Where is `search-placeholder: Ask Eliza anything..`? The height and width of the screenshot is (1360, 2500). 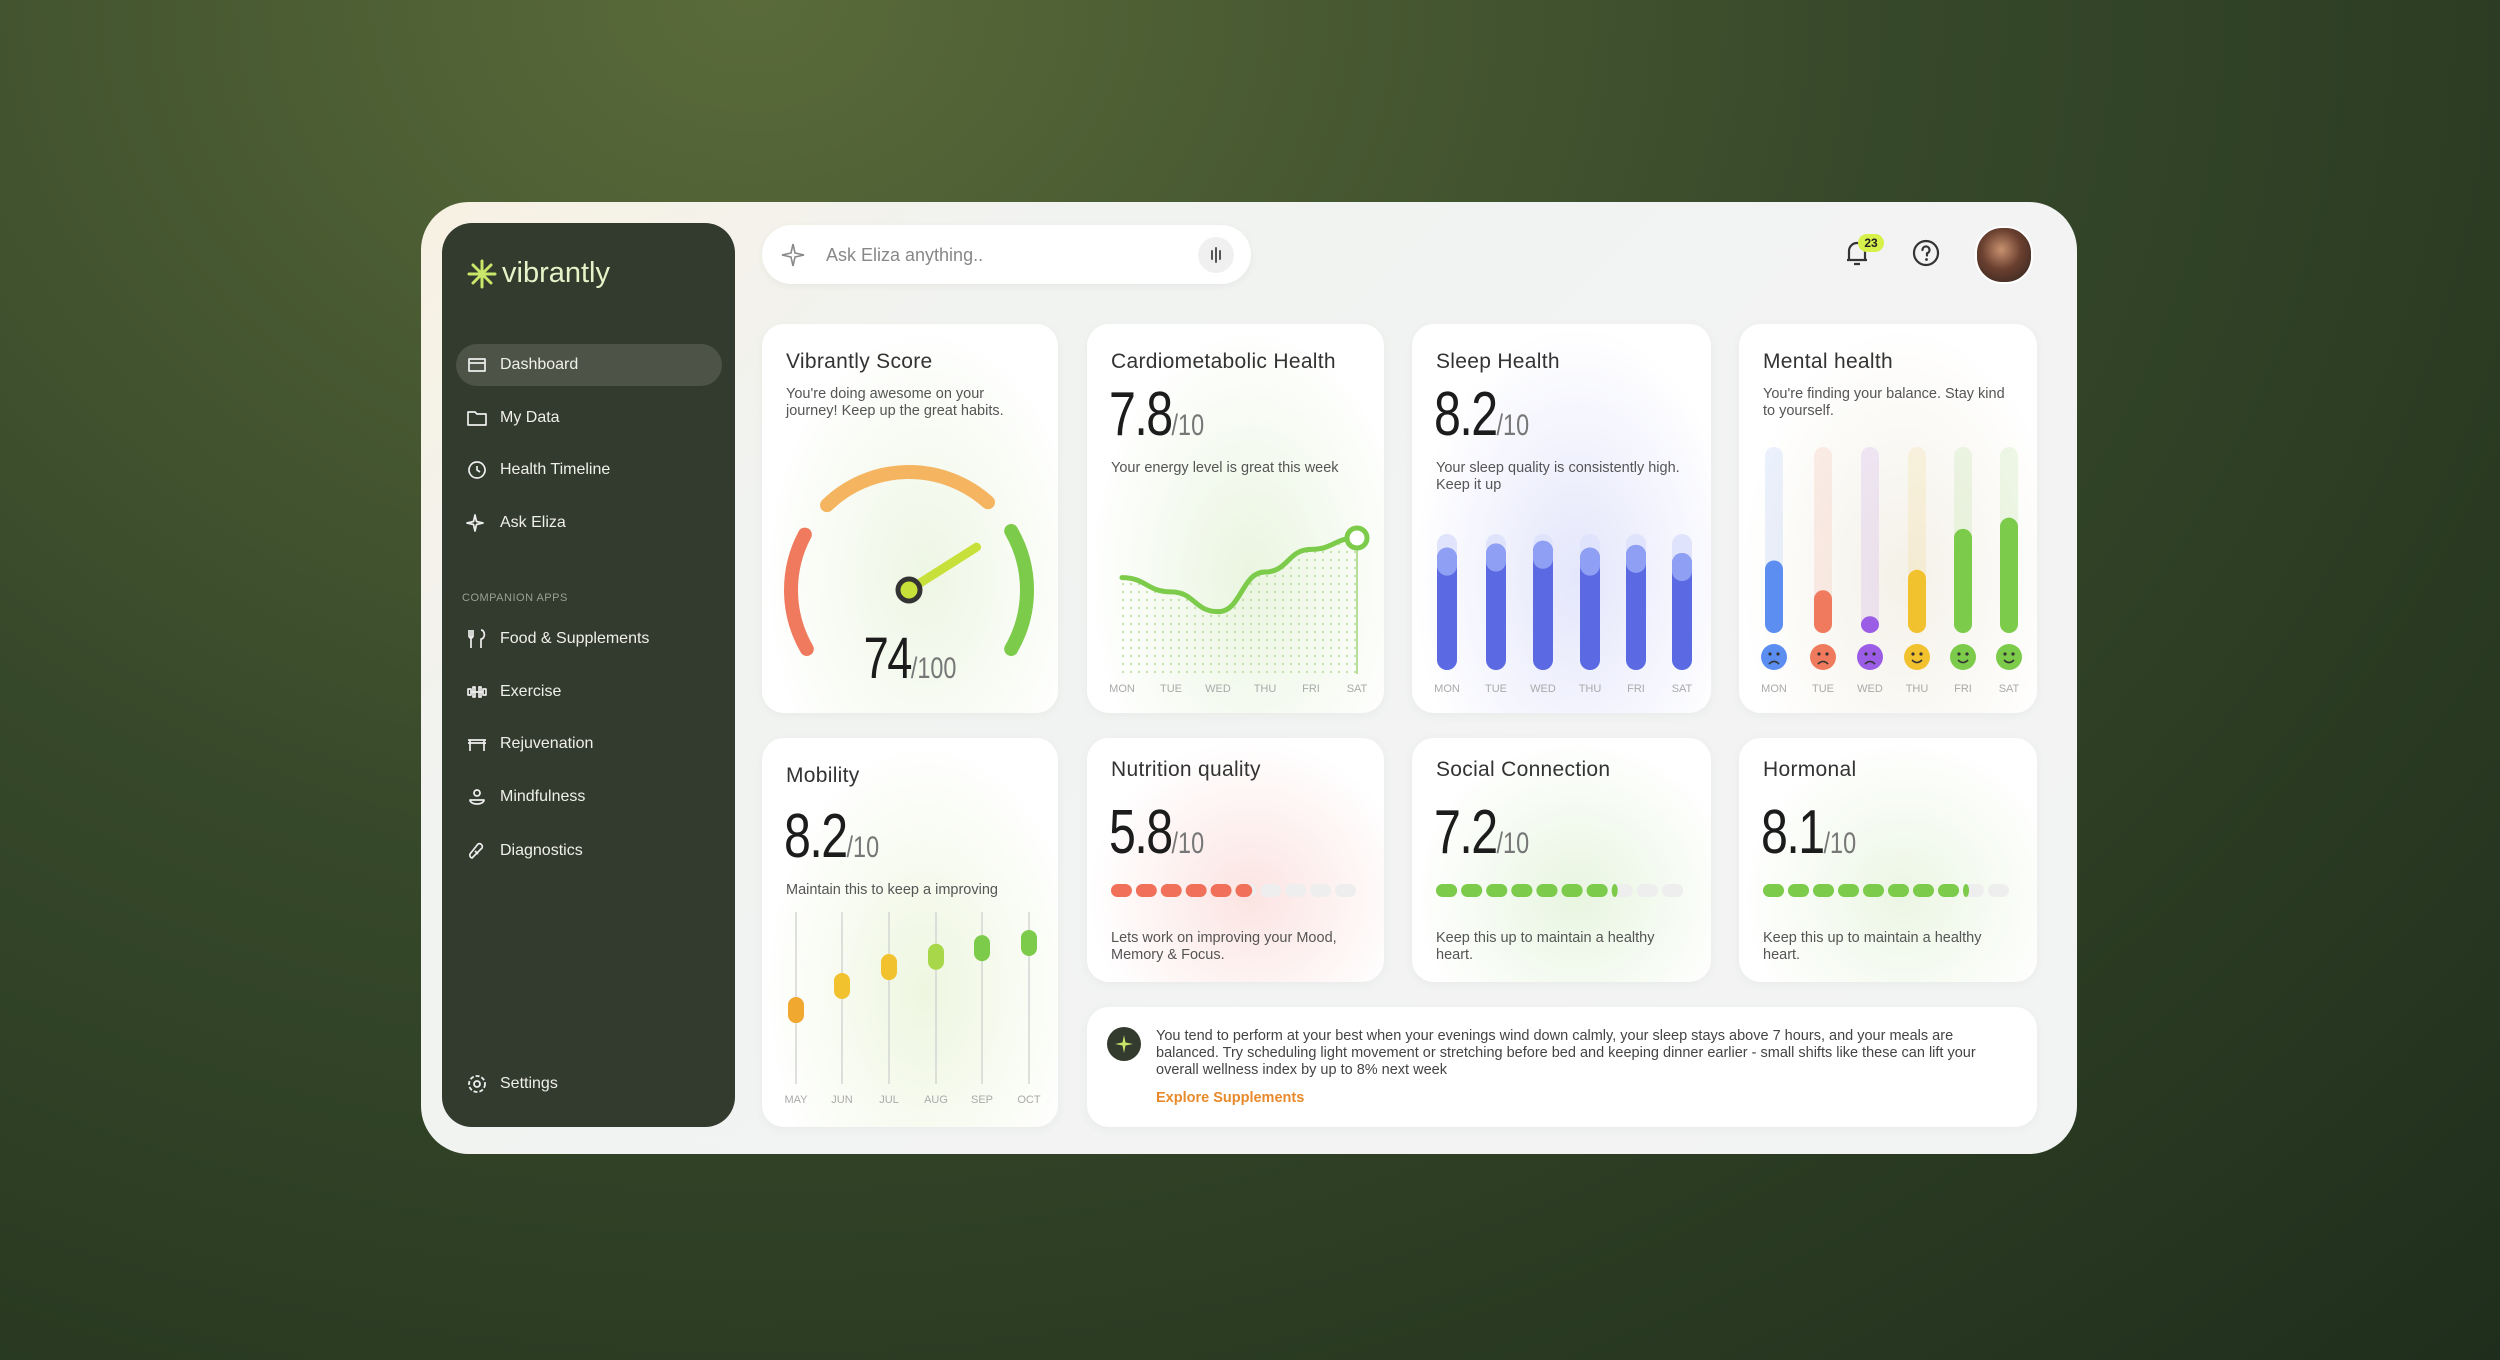 search-placeholder: Ask Eliza anything.. is located at coordinates (905, 255).